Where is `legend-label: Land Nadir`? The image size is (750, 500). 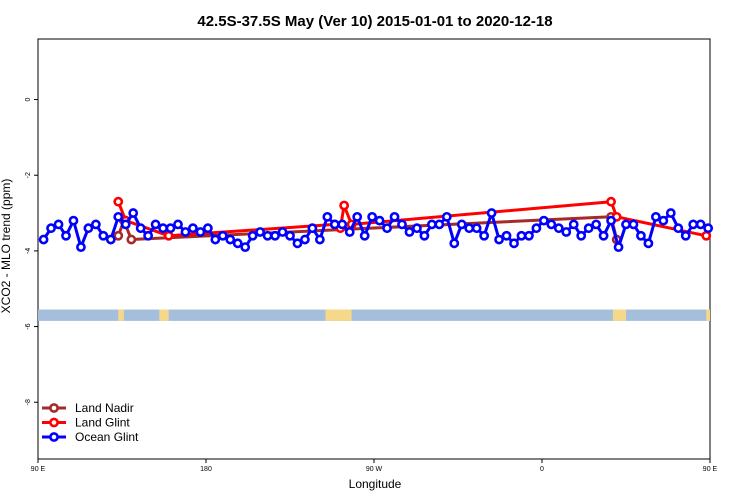
legend-label: Land Nadir is located at coordinates (104, 408).